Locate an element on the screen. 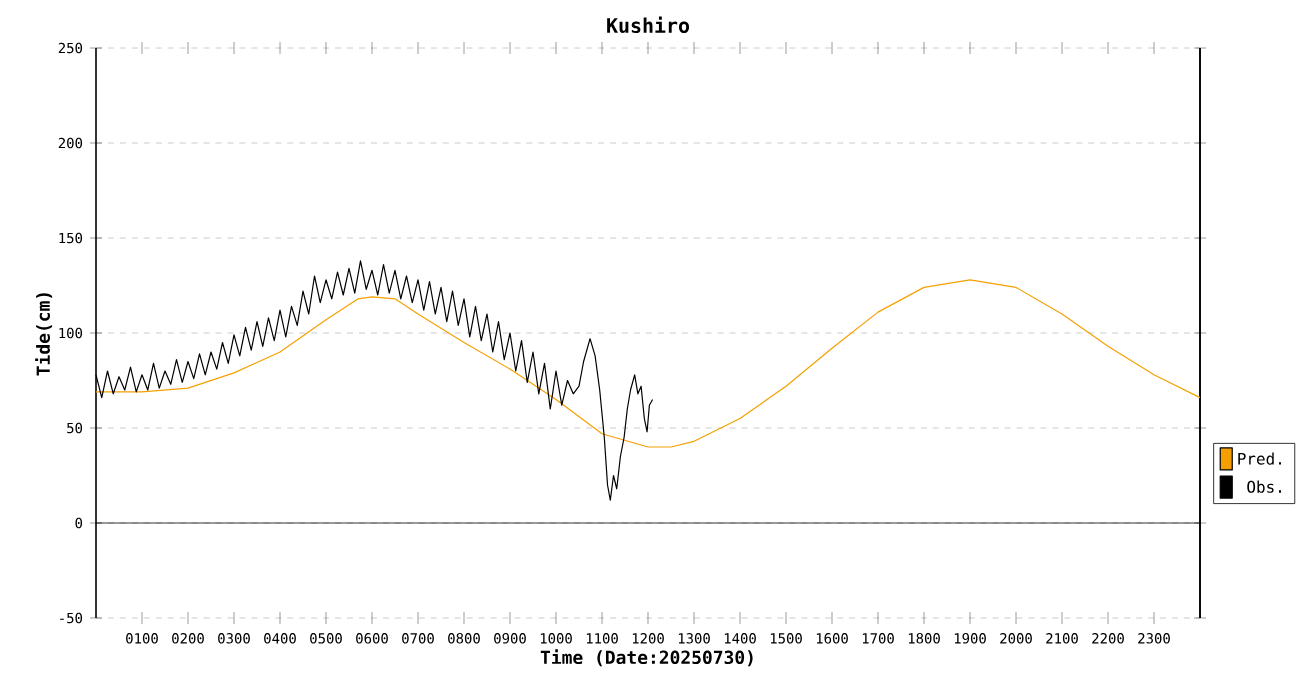 The width and height of the screenshot is (1300, 700). chart-title: Kushiro is located at coordinates (648, 24).